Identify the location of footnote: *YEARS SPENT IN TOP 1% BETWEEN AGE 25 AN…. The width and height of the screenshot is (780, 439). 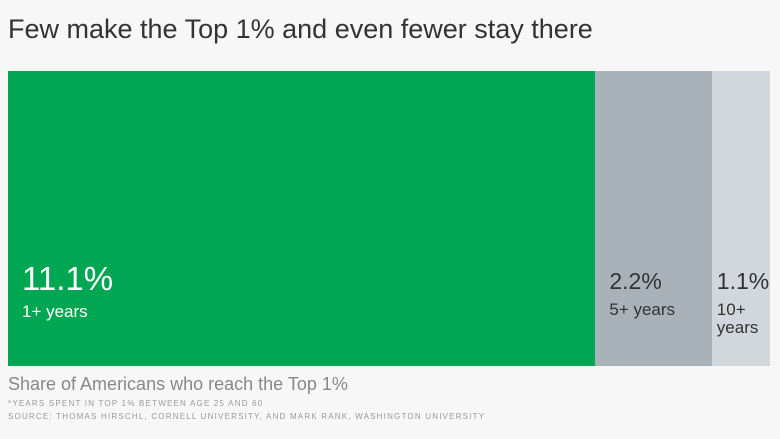
(136, 403).